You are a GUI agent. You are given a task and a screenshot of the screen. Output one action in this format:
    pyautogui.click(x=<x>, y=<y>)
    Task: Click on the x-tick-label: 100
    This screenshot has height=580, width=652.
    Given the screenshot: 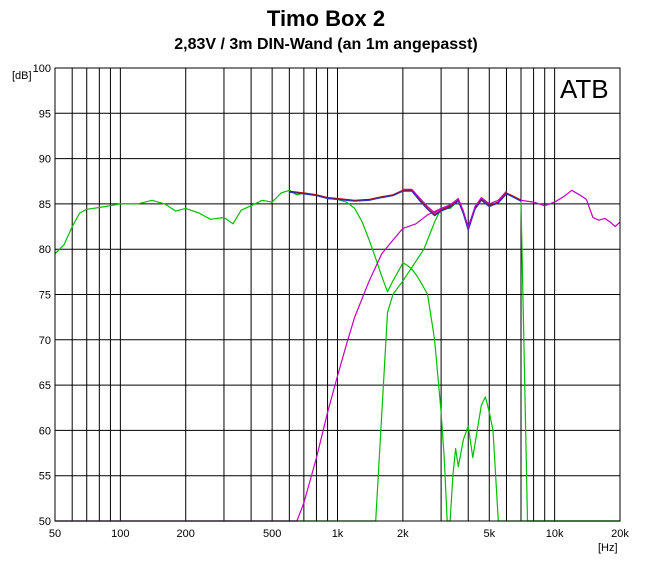 What is the action you would take?
    pyautogui.click(x=120, y=534)
    